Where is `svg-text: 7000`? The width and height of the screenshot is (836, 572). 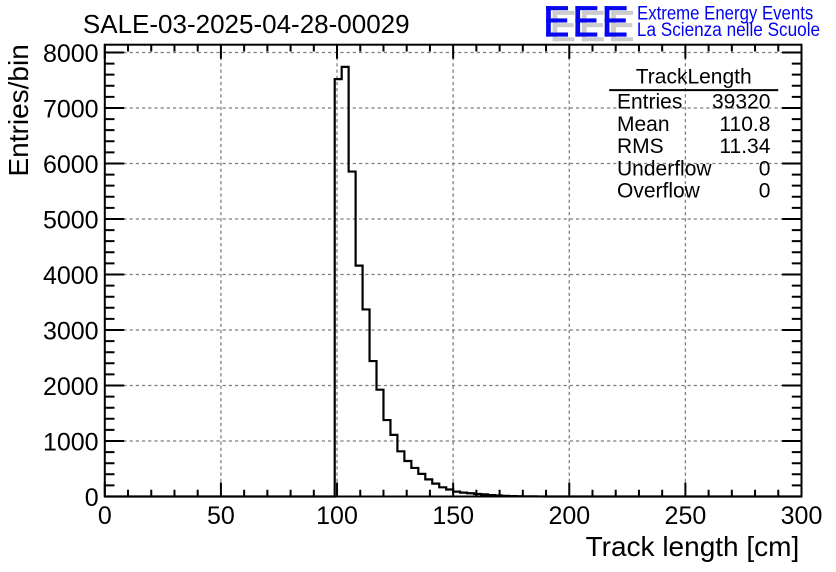
svg-text: 7000 is located at coordinates (71, 110).